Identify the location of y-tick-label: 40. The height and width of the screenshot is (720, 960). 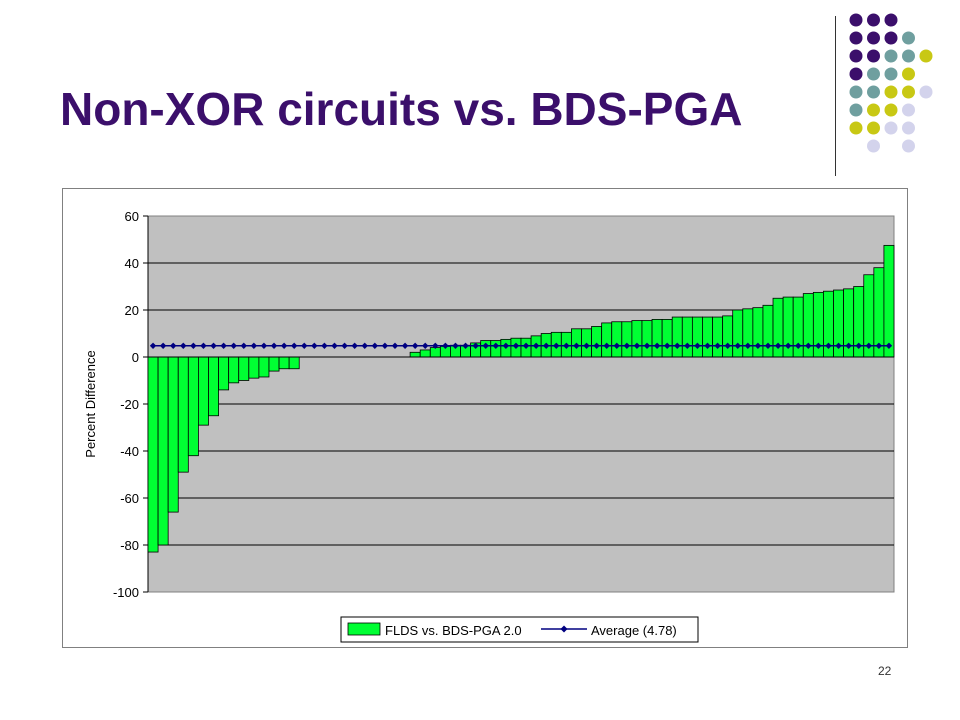
(132, 263).